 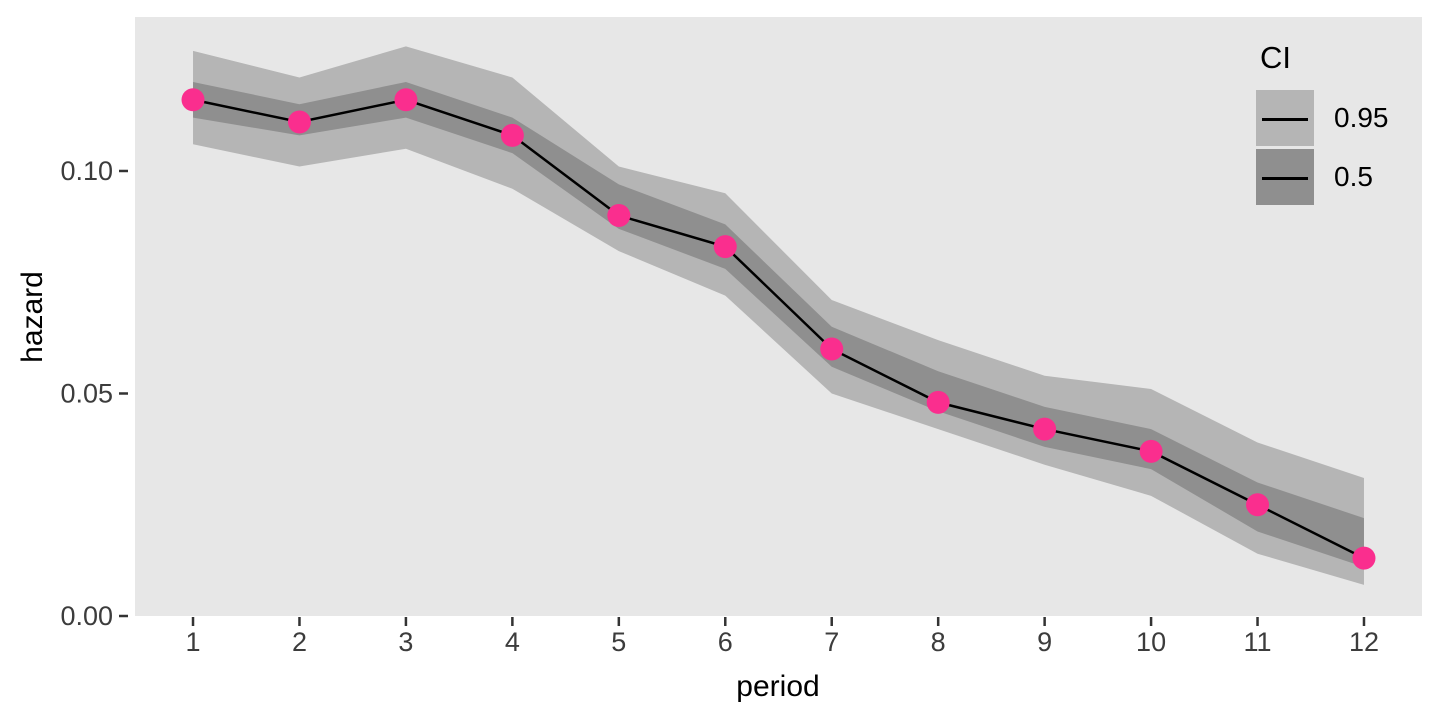 I want to click on x-tick-label: 5, so click(x=618, y=642).